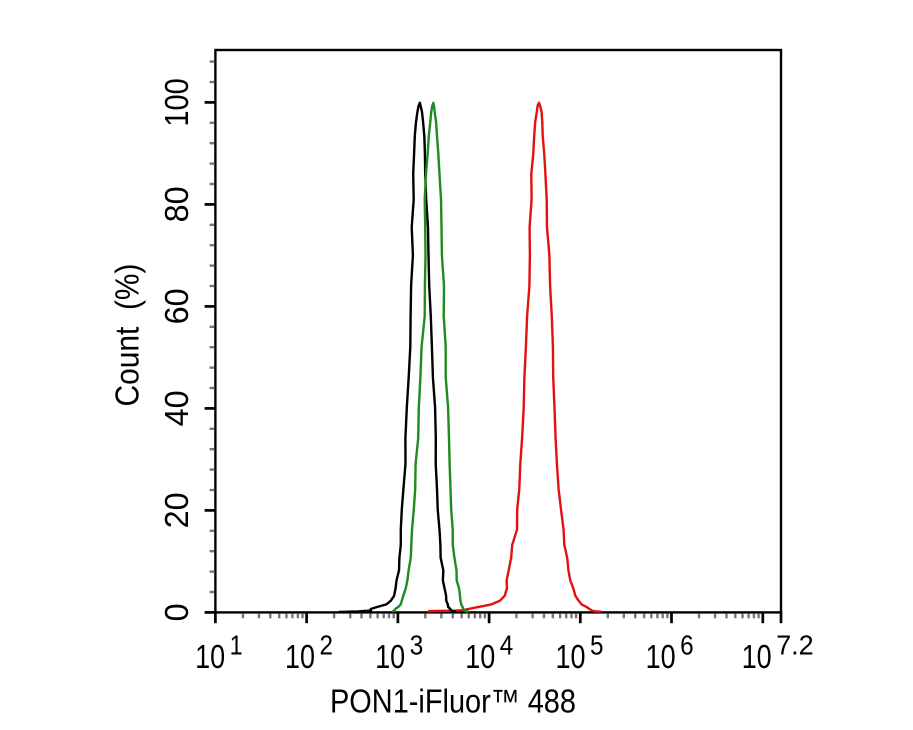  What do you see at coordinates (417, 645) in the screenshot?
I see `svg-text: 3` at bounding box center [417, 645].